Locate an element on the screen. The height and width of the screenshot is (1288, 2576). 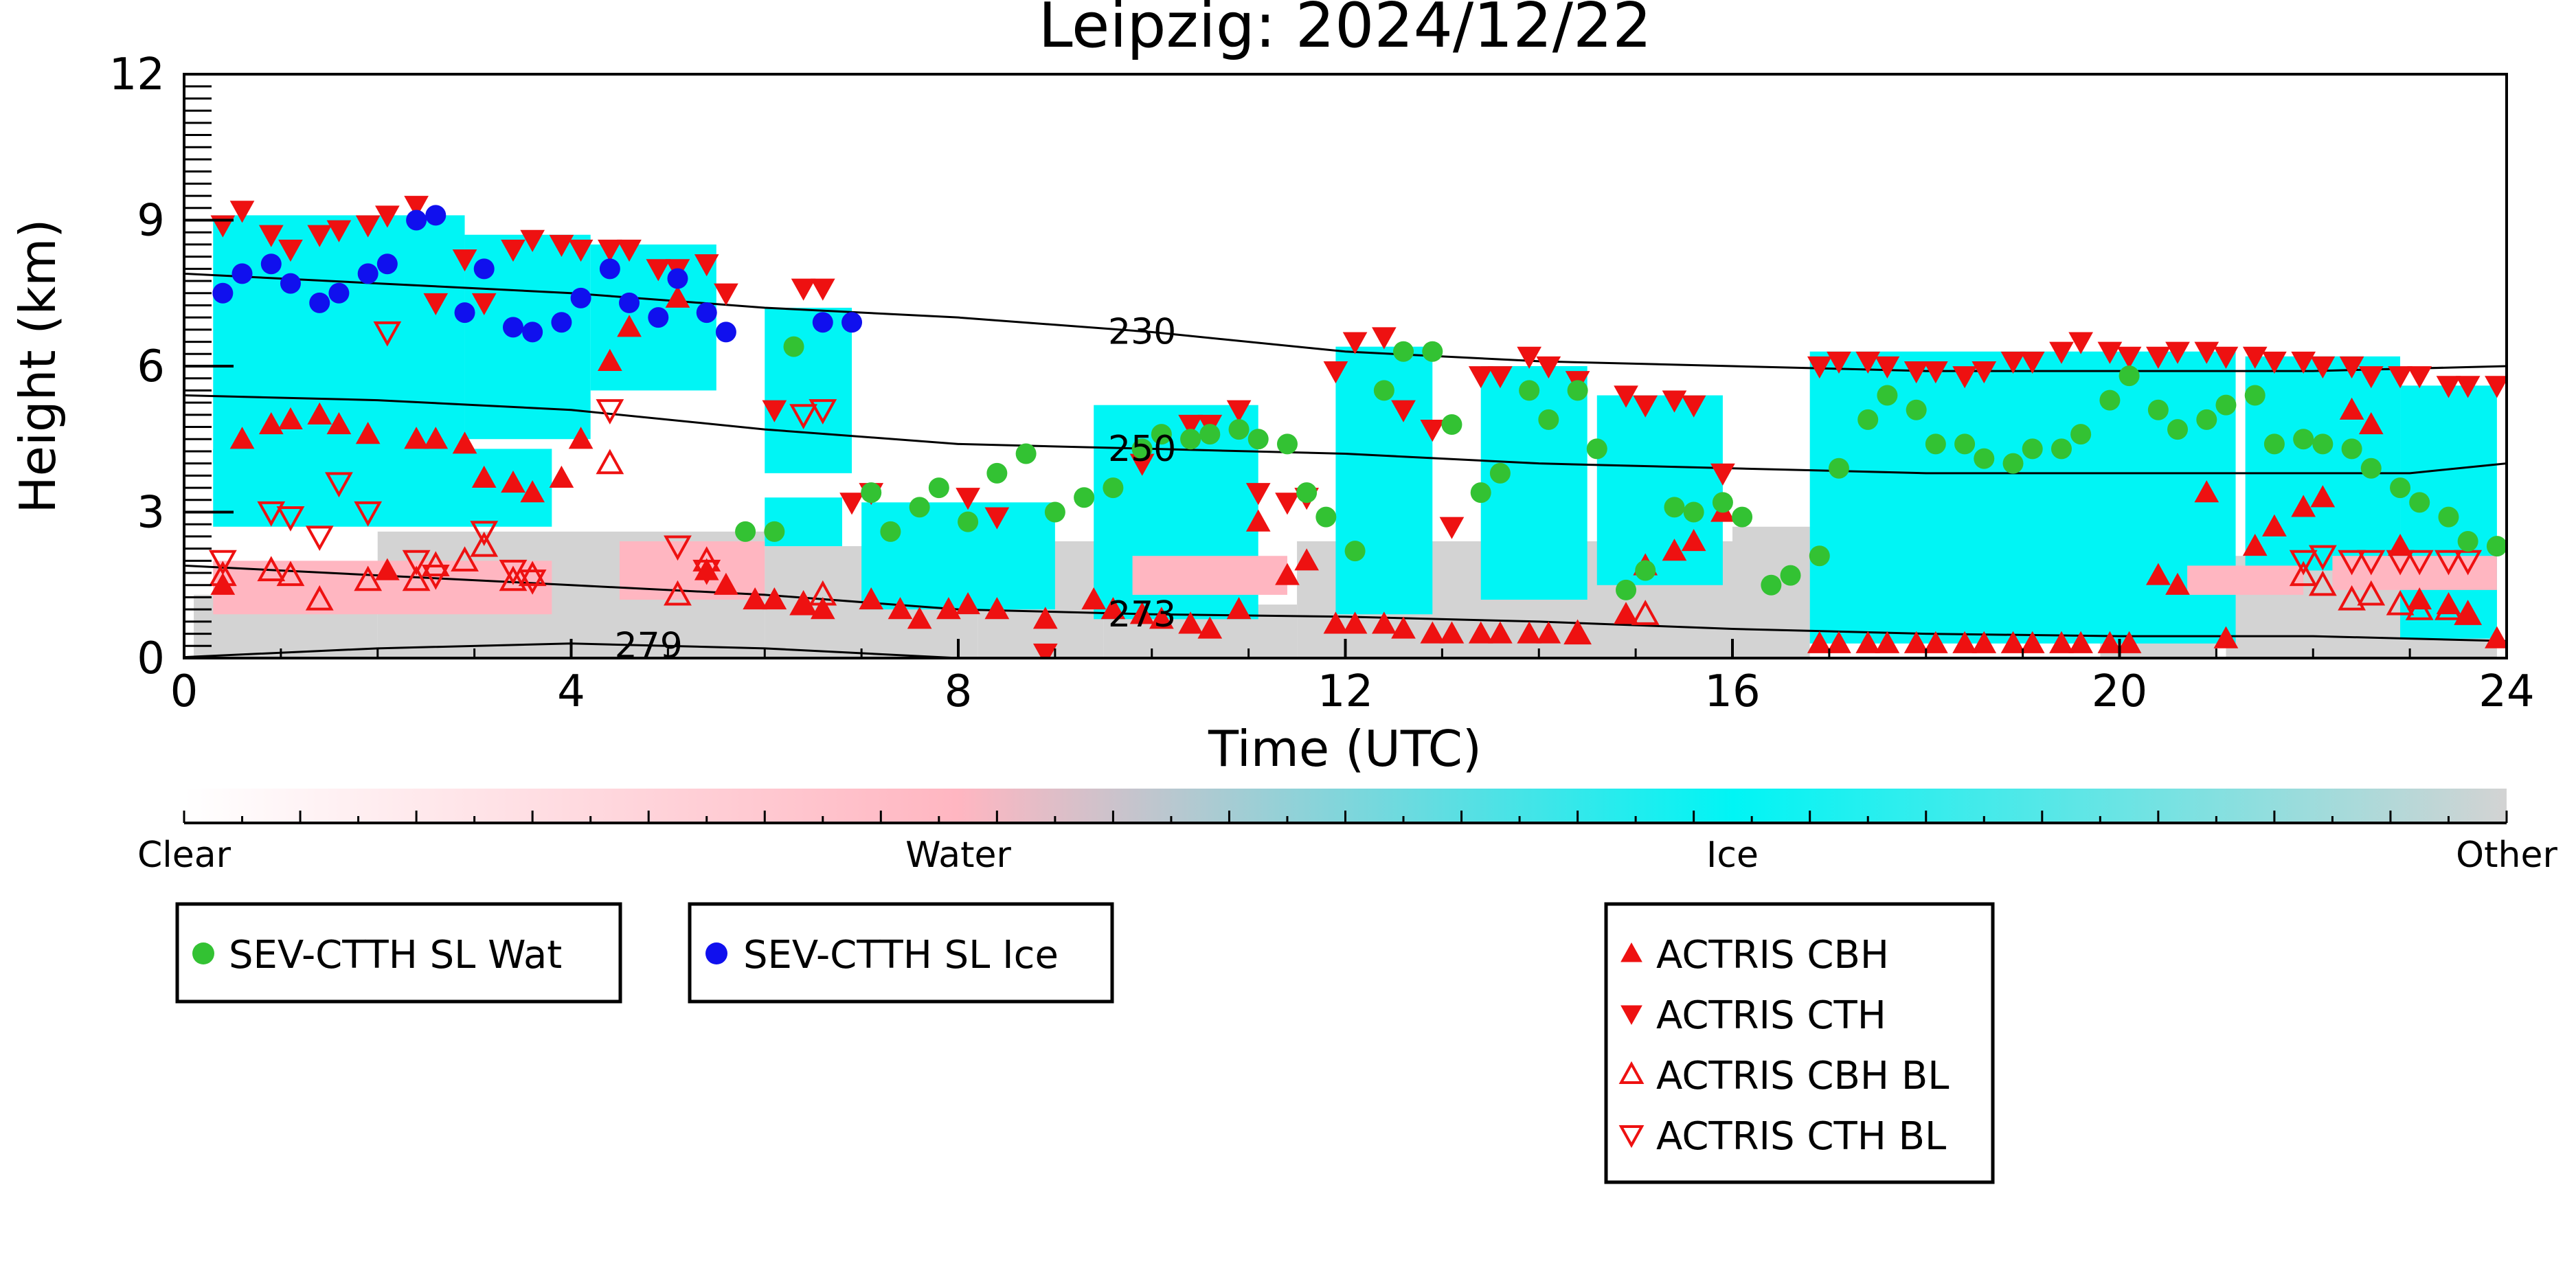
legend-label: SEV-CTTH SL Wat is located at coordinates (395, 955).